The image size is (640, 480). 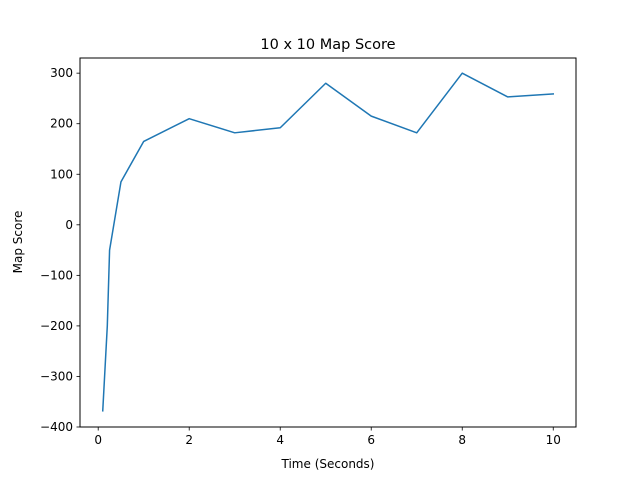 What do you see at coordinates (327, 45) in the screenshot?
I see `chart-title: 10 x 10 Map Score` at bounding box center [327, 45].